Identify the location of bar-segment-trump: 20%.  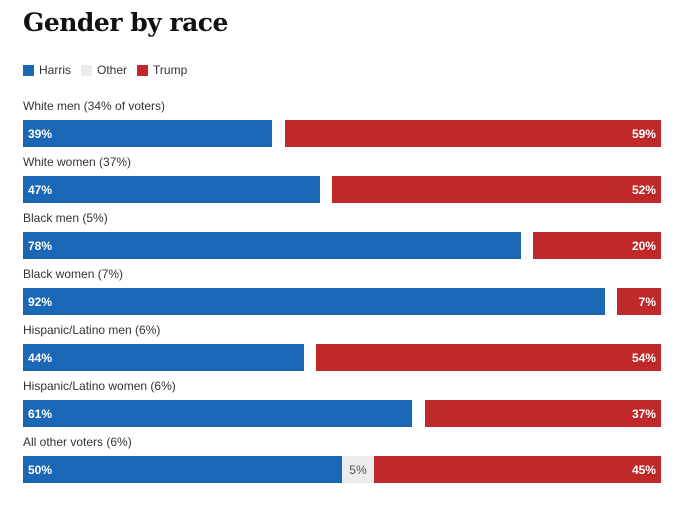
(597, 245).